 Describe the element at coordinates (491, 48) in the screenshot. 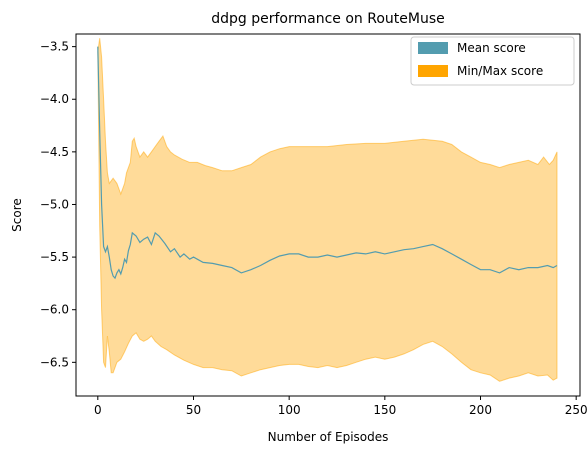

I see `legend-label-mean: Mean score` at that location.